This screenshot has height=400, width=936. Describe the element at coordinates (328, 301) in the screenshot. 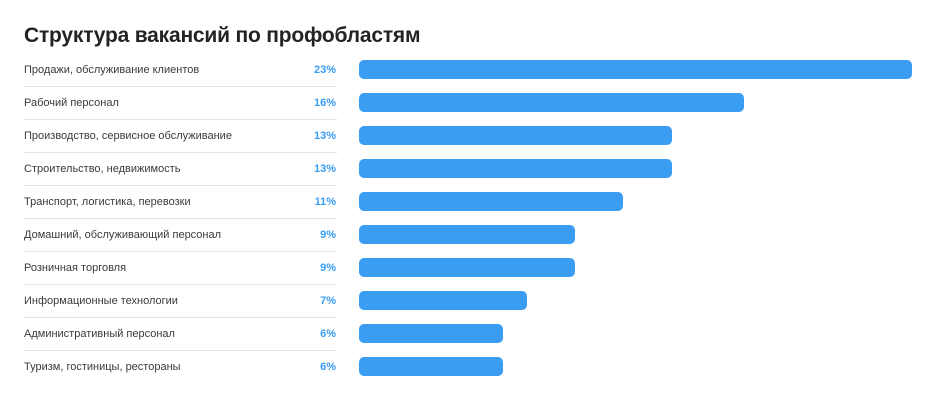

I see `value-label: 7%` at that location.